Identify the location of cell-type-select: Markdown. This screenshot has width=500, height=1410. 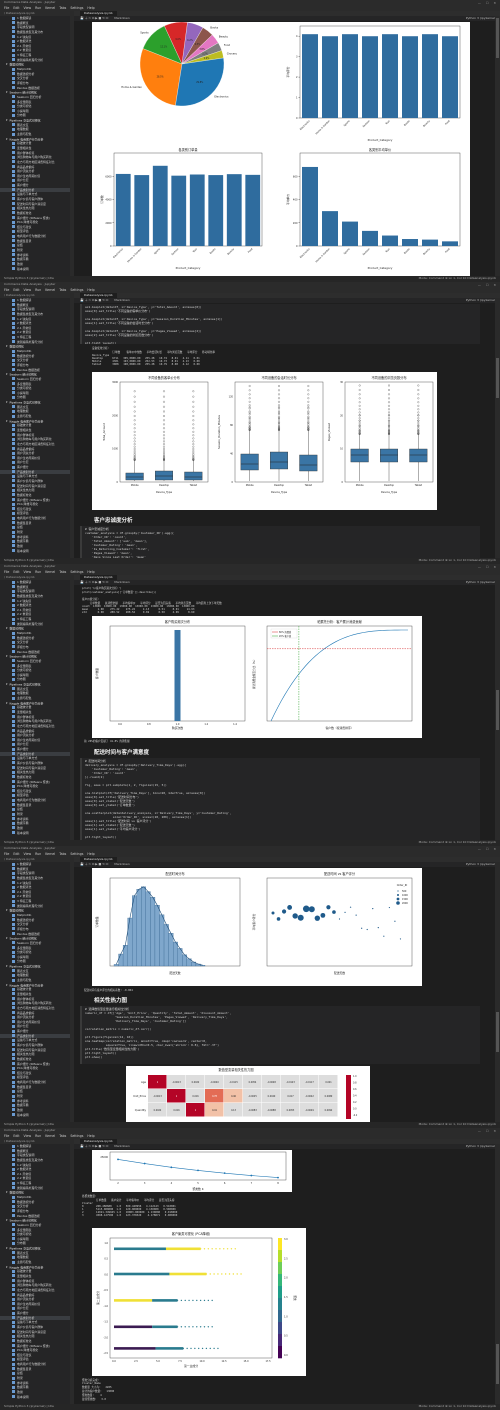
(122, 582).